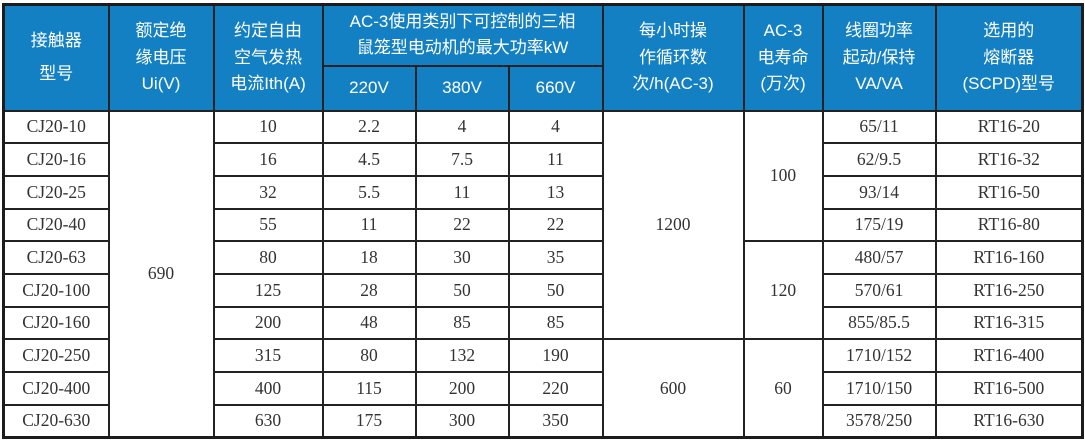 The width and height of the screenshot is (1085, 440). I want to click on table-row: CJ20-40 55 11 22 22 175/19 RT16-80, so click(543, 225).